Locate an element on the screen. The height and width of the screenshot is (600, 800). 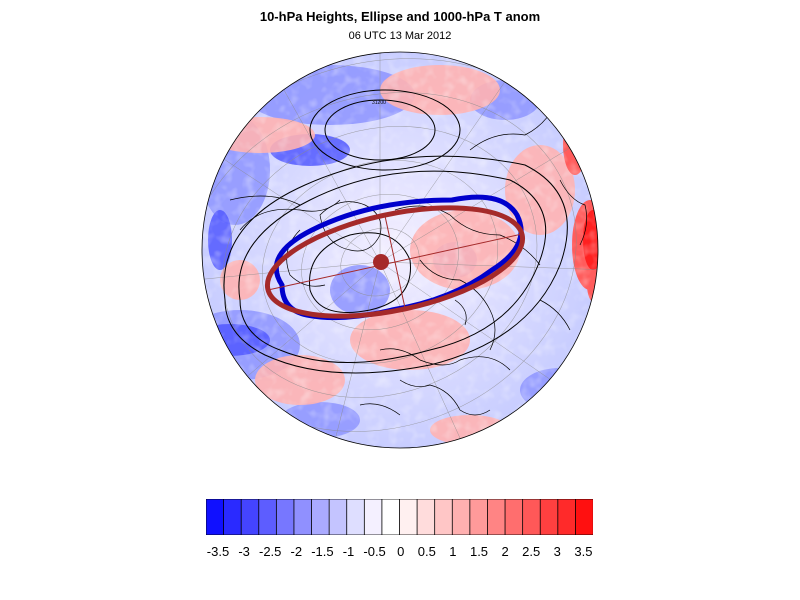
colorbar-tick-label: 3.5 is located at coordinates (583, 551).